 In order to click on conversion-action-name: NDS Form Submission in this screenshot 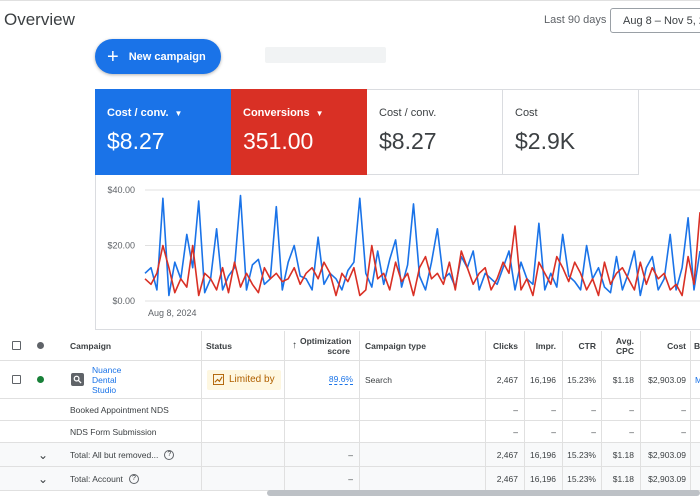, I will do `click(113, 431)`.